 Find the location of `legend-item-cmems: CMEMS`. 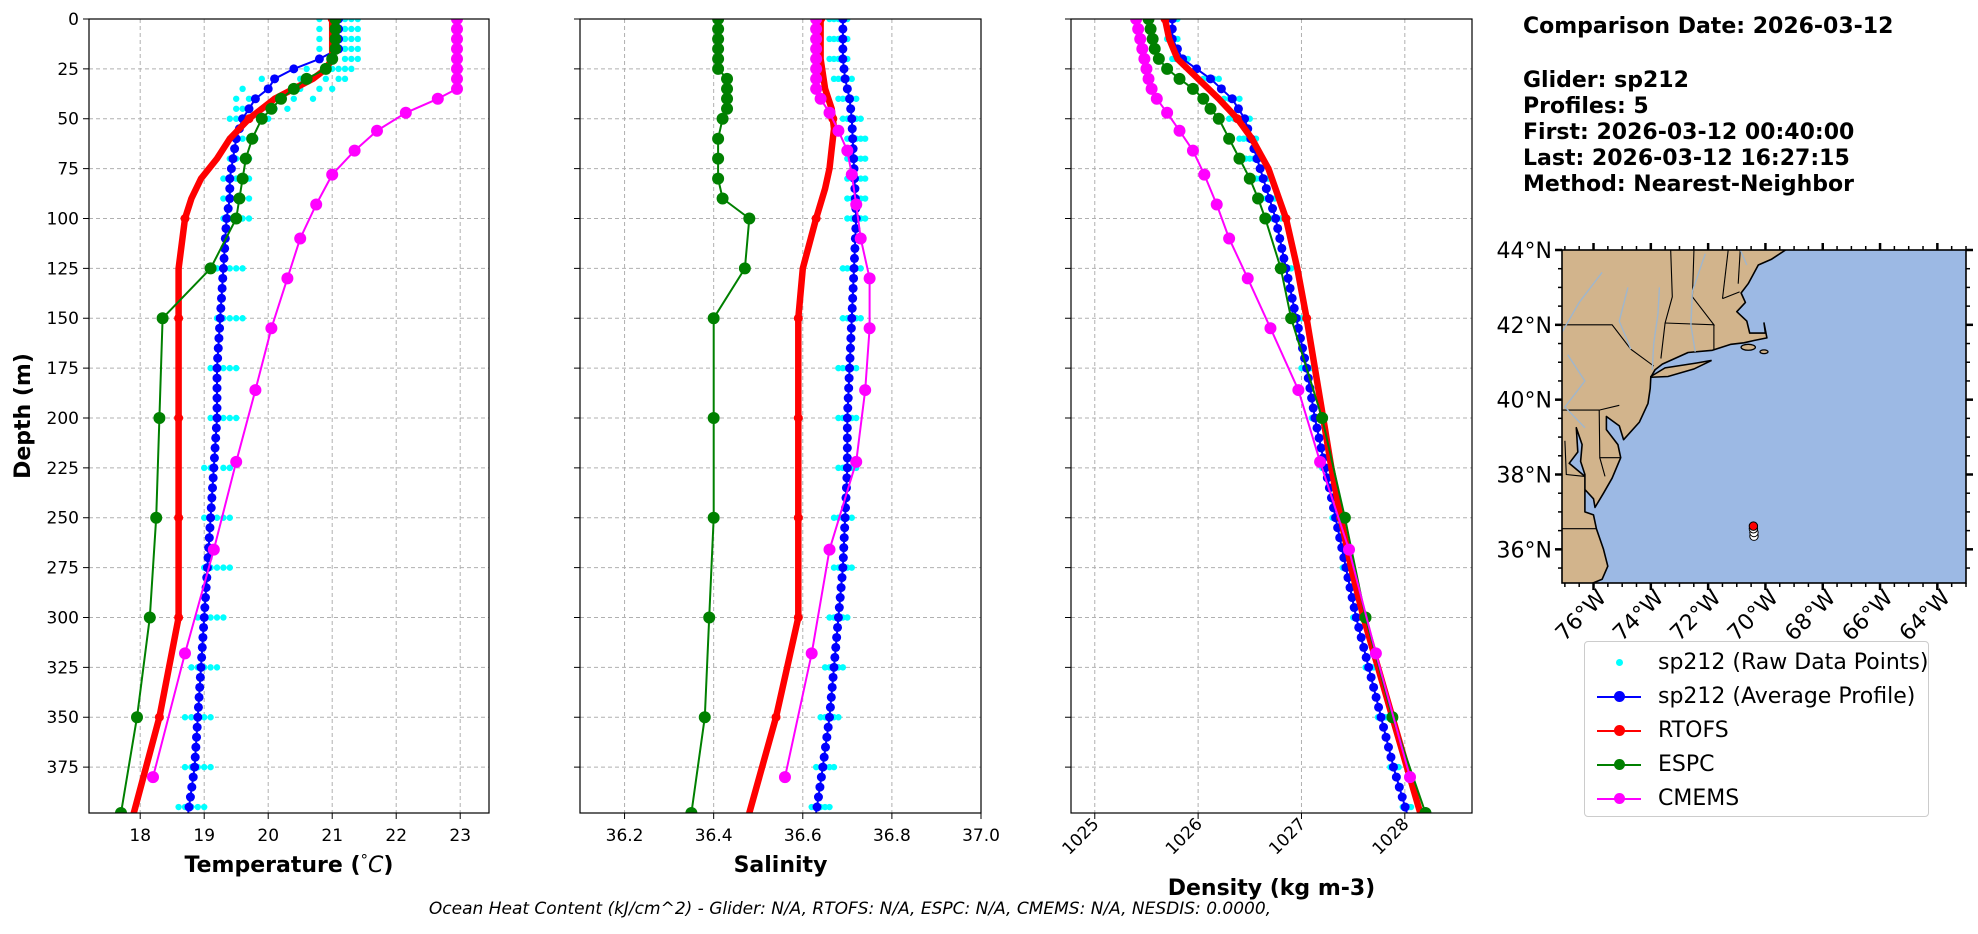

legend-item-cmems: CMEMS is located at coordinates (1756, 799).